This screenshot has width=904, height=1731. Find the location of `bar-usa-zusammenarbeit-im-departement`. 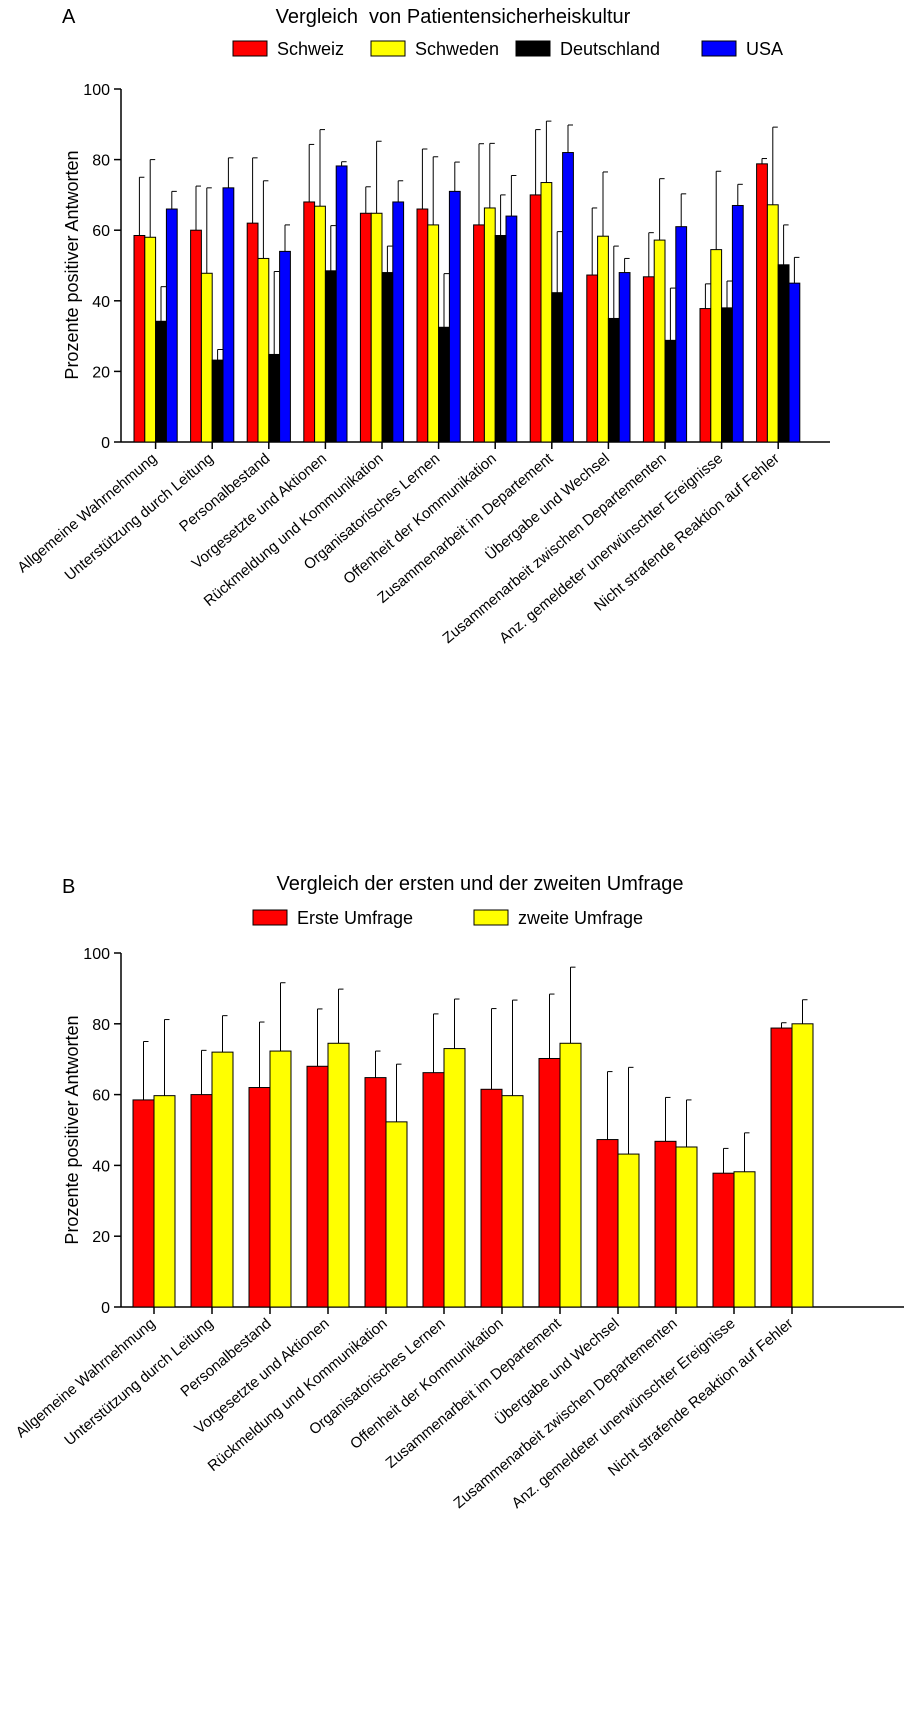

bar-usa-zusammenarbeit-im-departement is located at coordinates (568, 297).